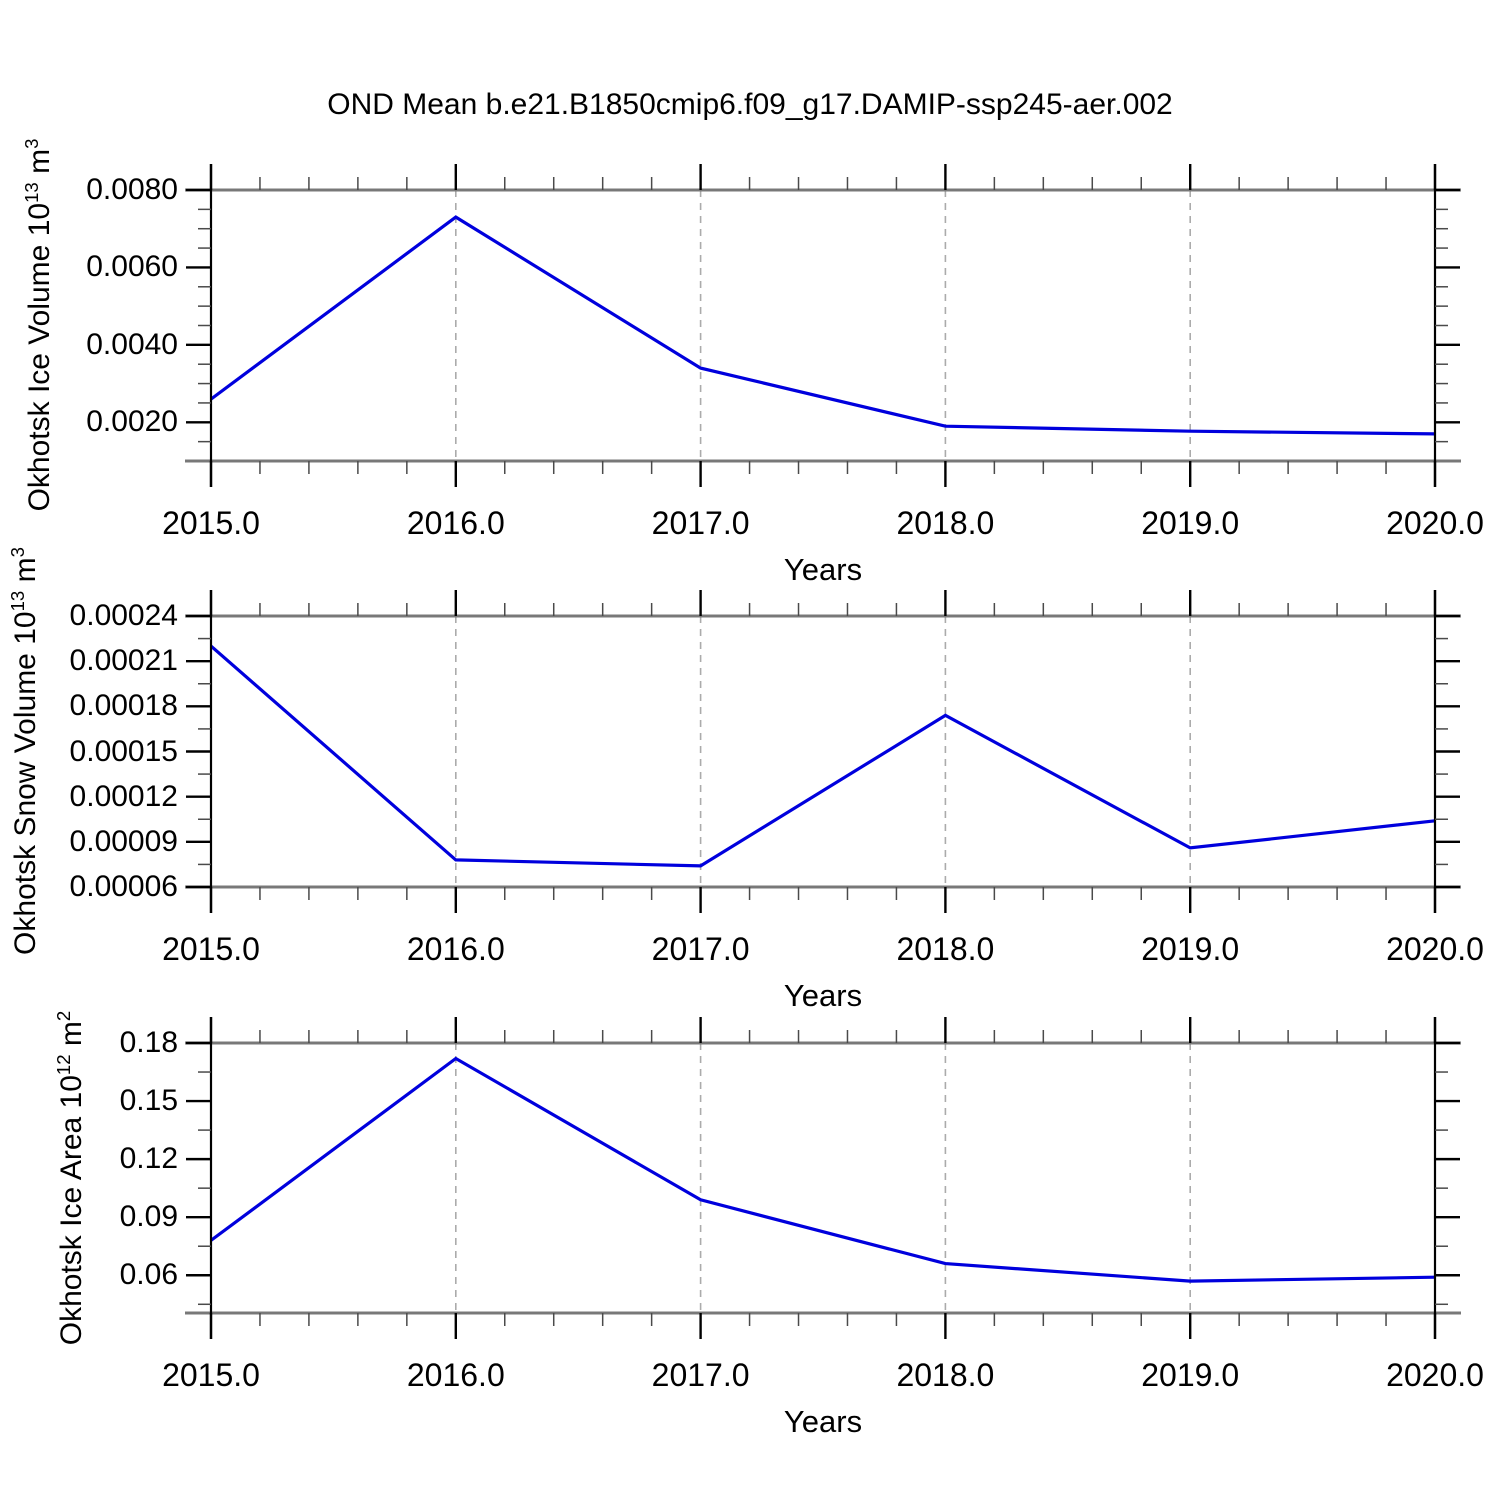  I want to click on panel-1-data-line, so click(823, 325).